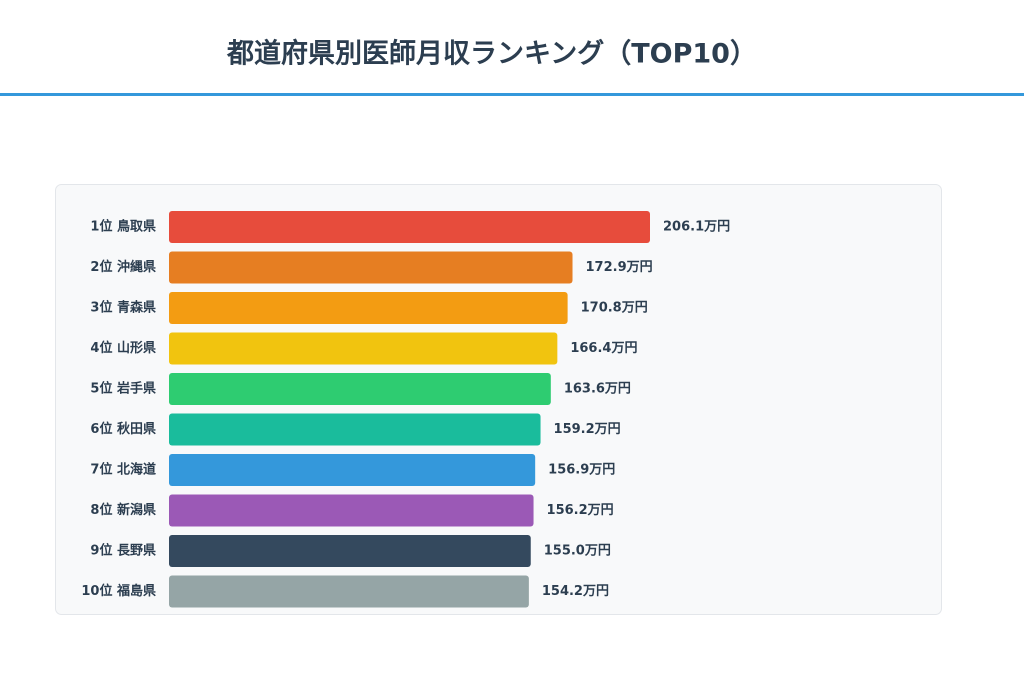  What do you see at coordinates (575, 591) in the screenshot?
I see `value-label: 154.2万円` at bounding box center [575, 591].